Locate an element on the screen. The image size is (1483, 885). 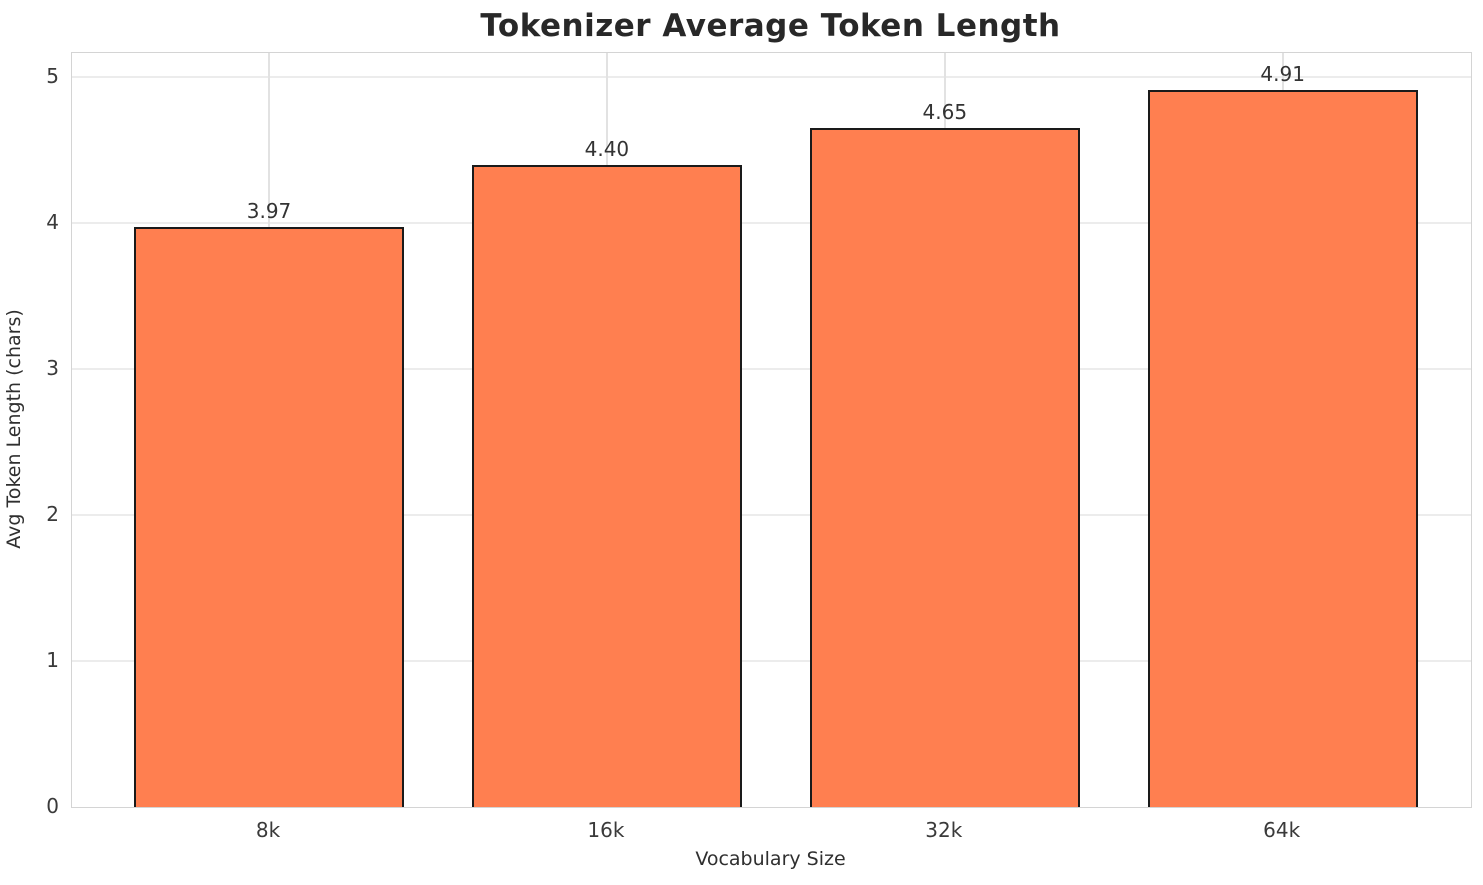
bar-value-label: 3.97 is located at coordinates (269, 211).